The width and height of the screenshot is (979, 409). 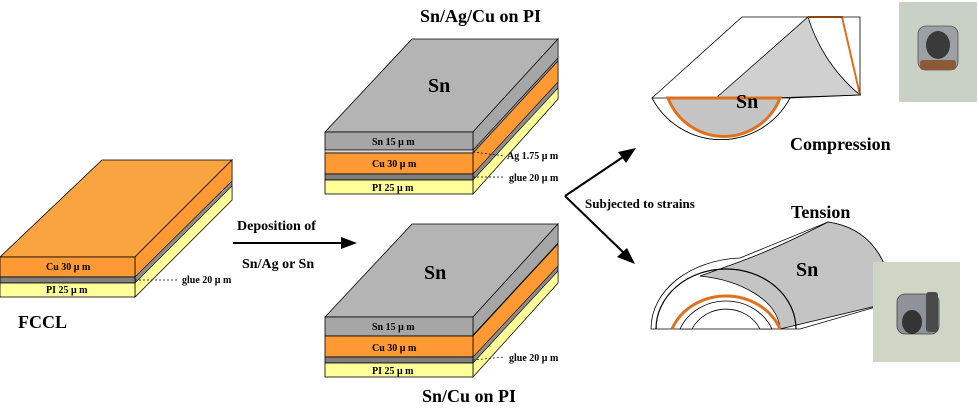 I want to click on compression-far-wall, so click(x=788, y=57).